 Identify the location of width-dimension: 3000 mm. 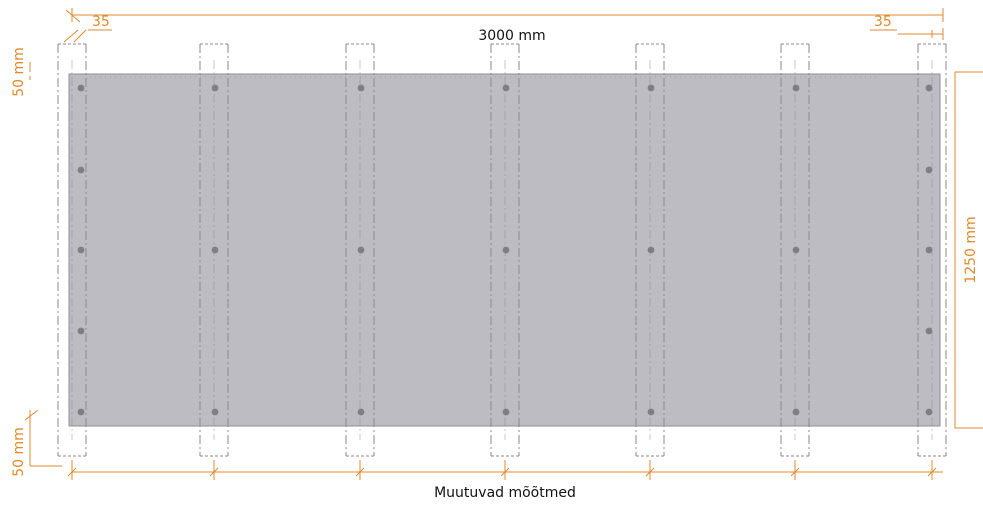
(507, 26).